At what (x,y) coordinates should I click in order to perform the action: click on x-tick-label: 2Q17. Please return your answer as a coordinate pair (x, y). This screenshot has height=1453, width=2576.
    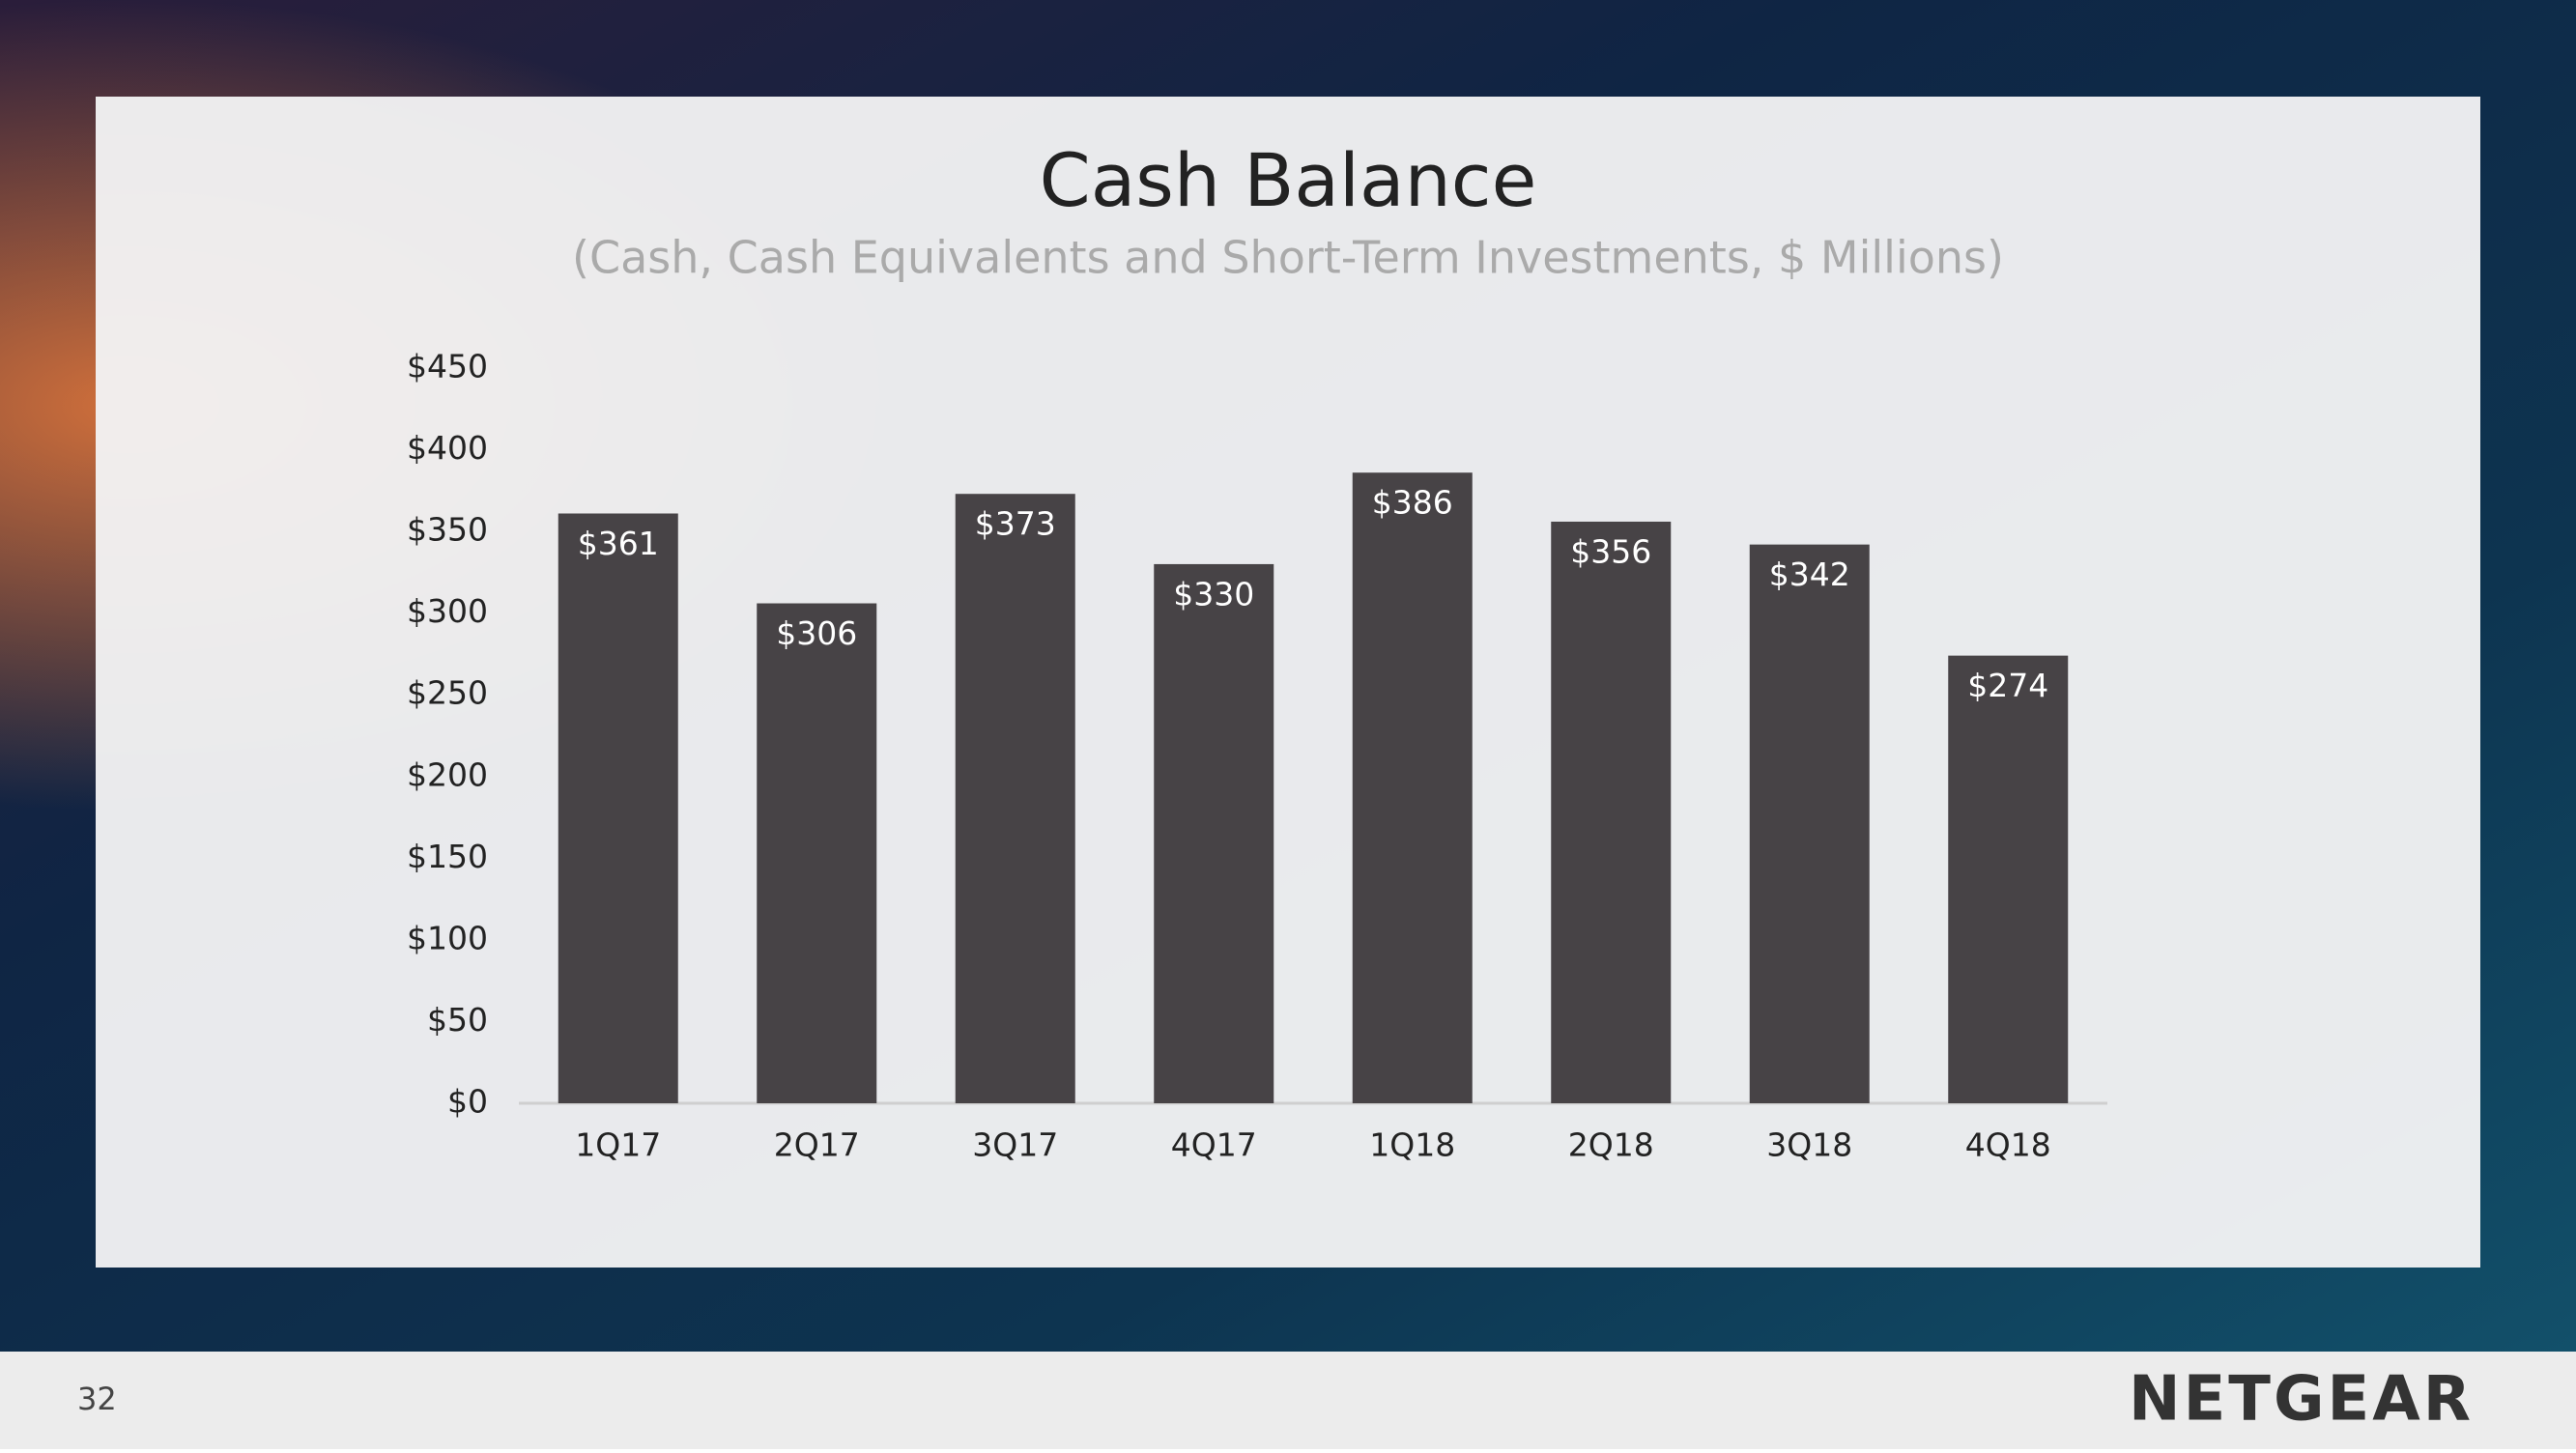
    Looking at the image, I should click on (817, 1145).